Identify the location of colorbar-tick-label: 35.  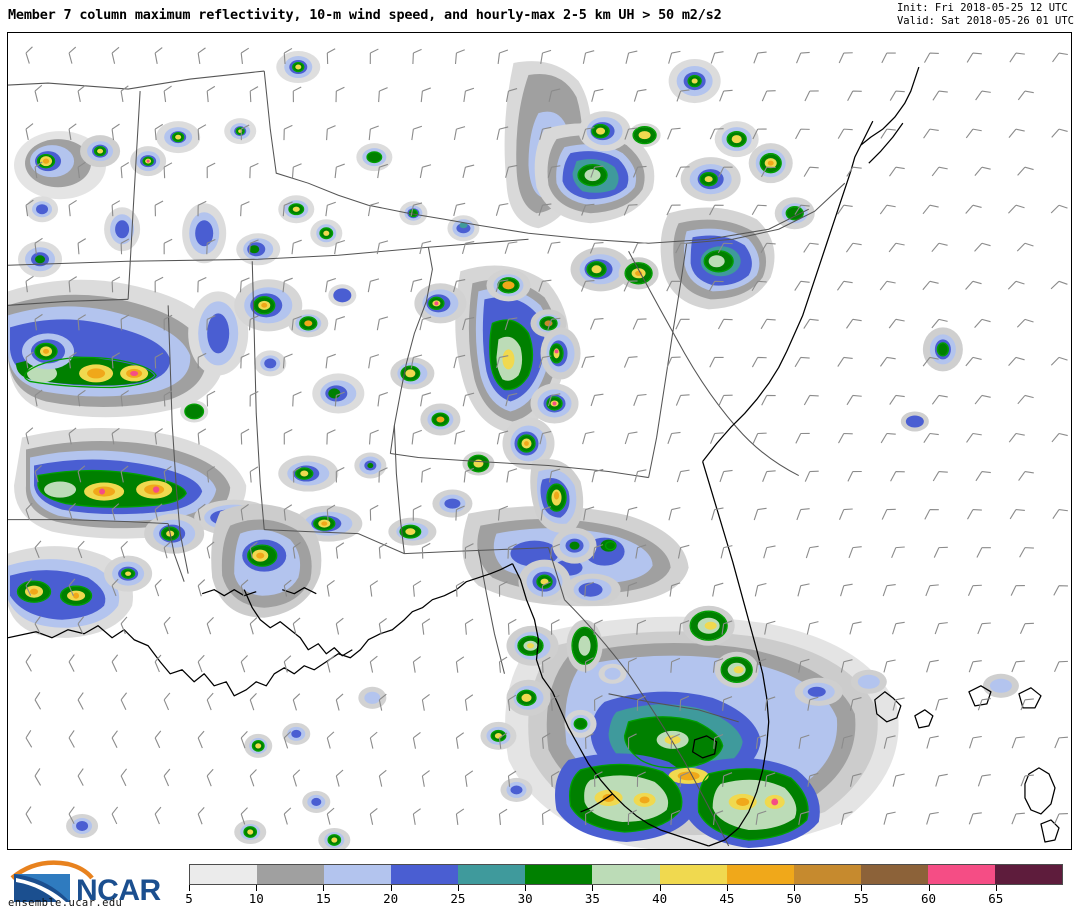
(592, 898).